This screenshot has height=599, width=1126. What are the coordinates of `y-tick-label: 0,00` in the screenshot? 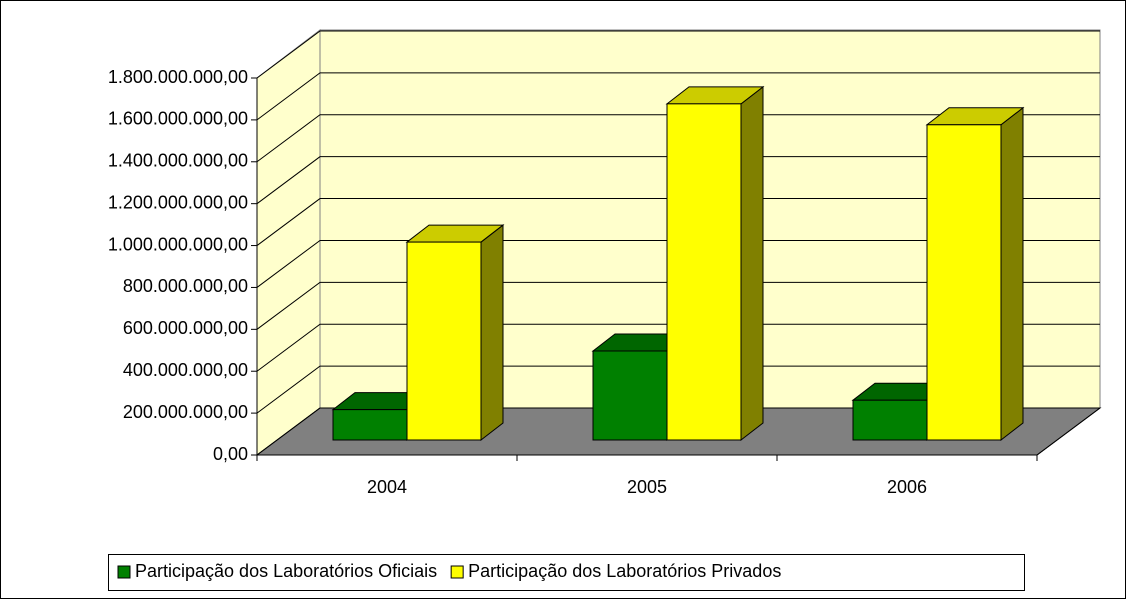 It's located at (230, 454).